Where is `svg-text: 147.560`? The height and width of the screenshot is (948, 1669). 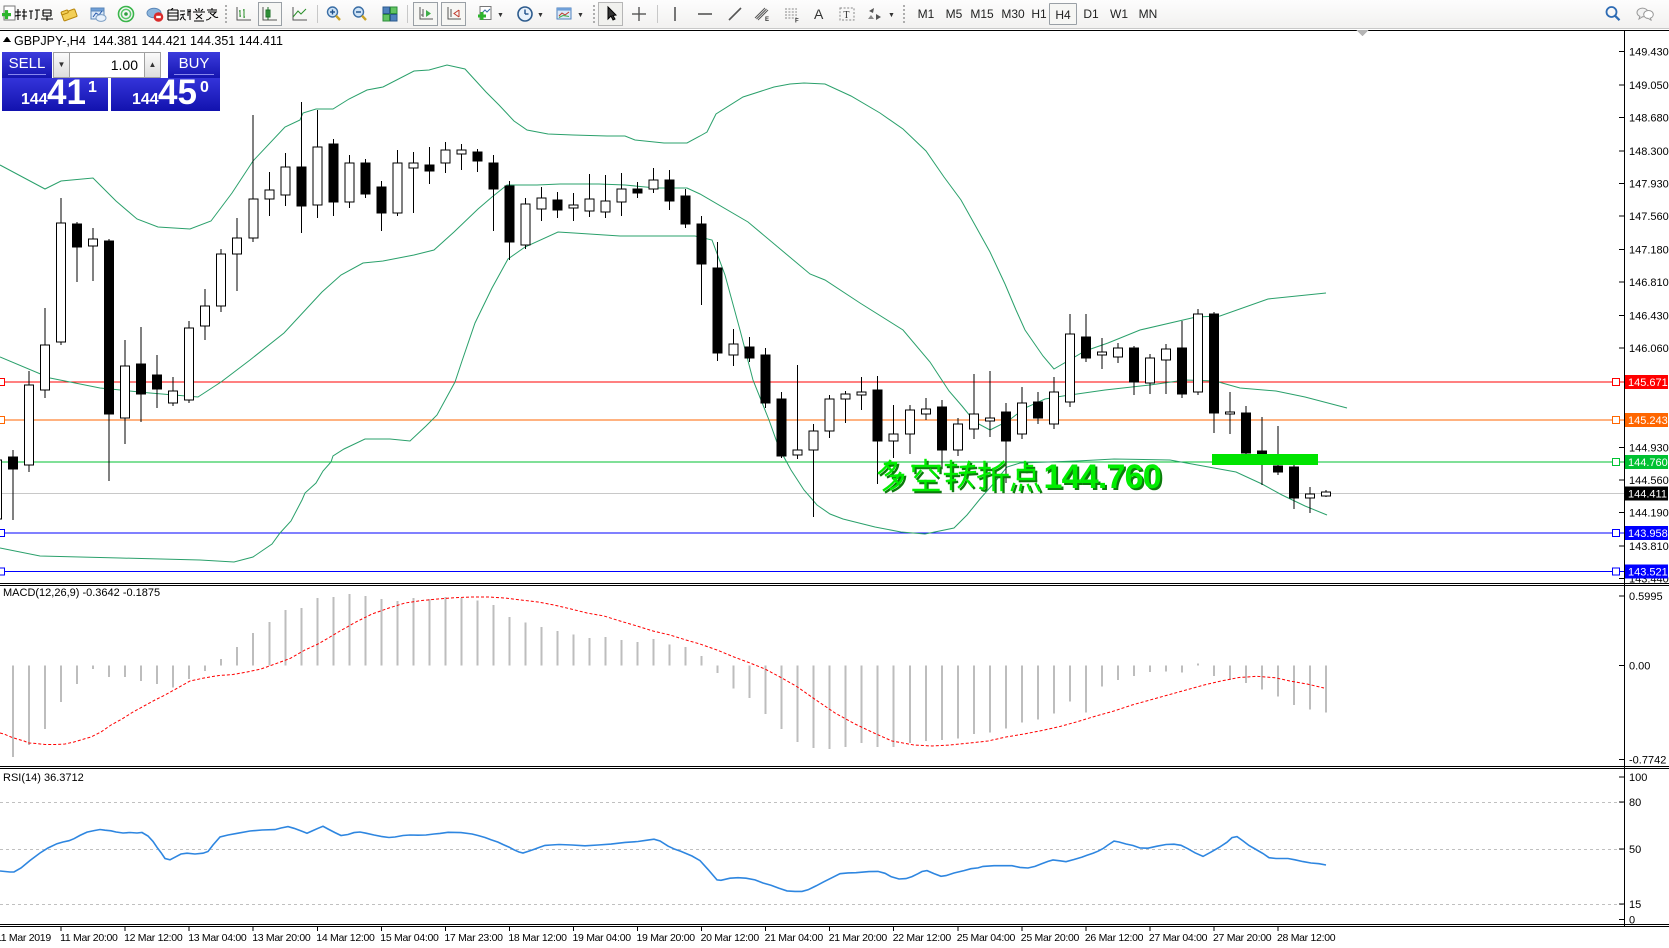
svg-text: 147.560 is located at coordinates (1649, 217).